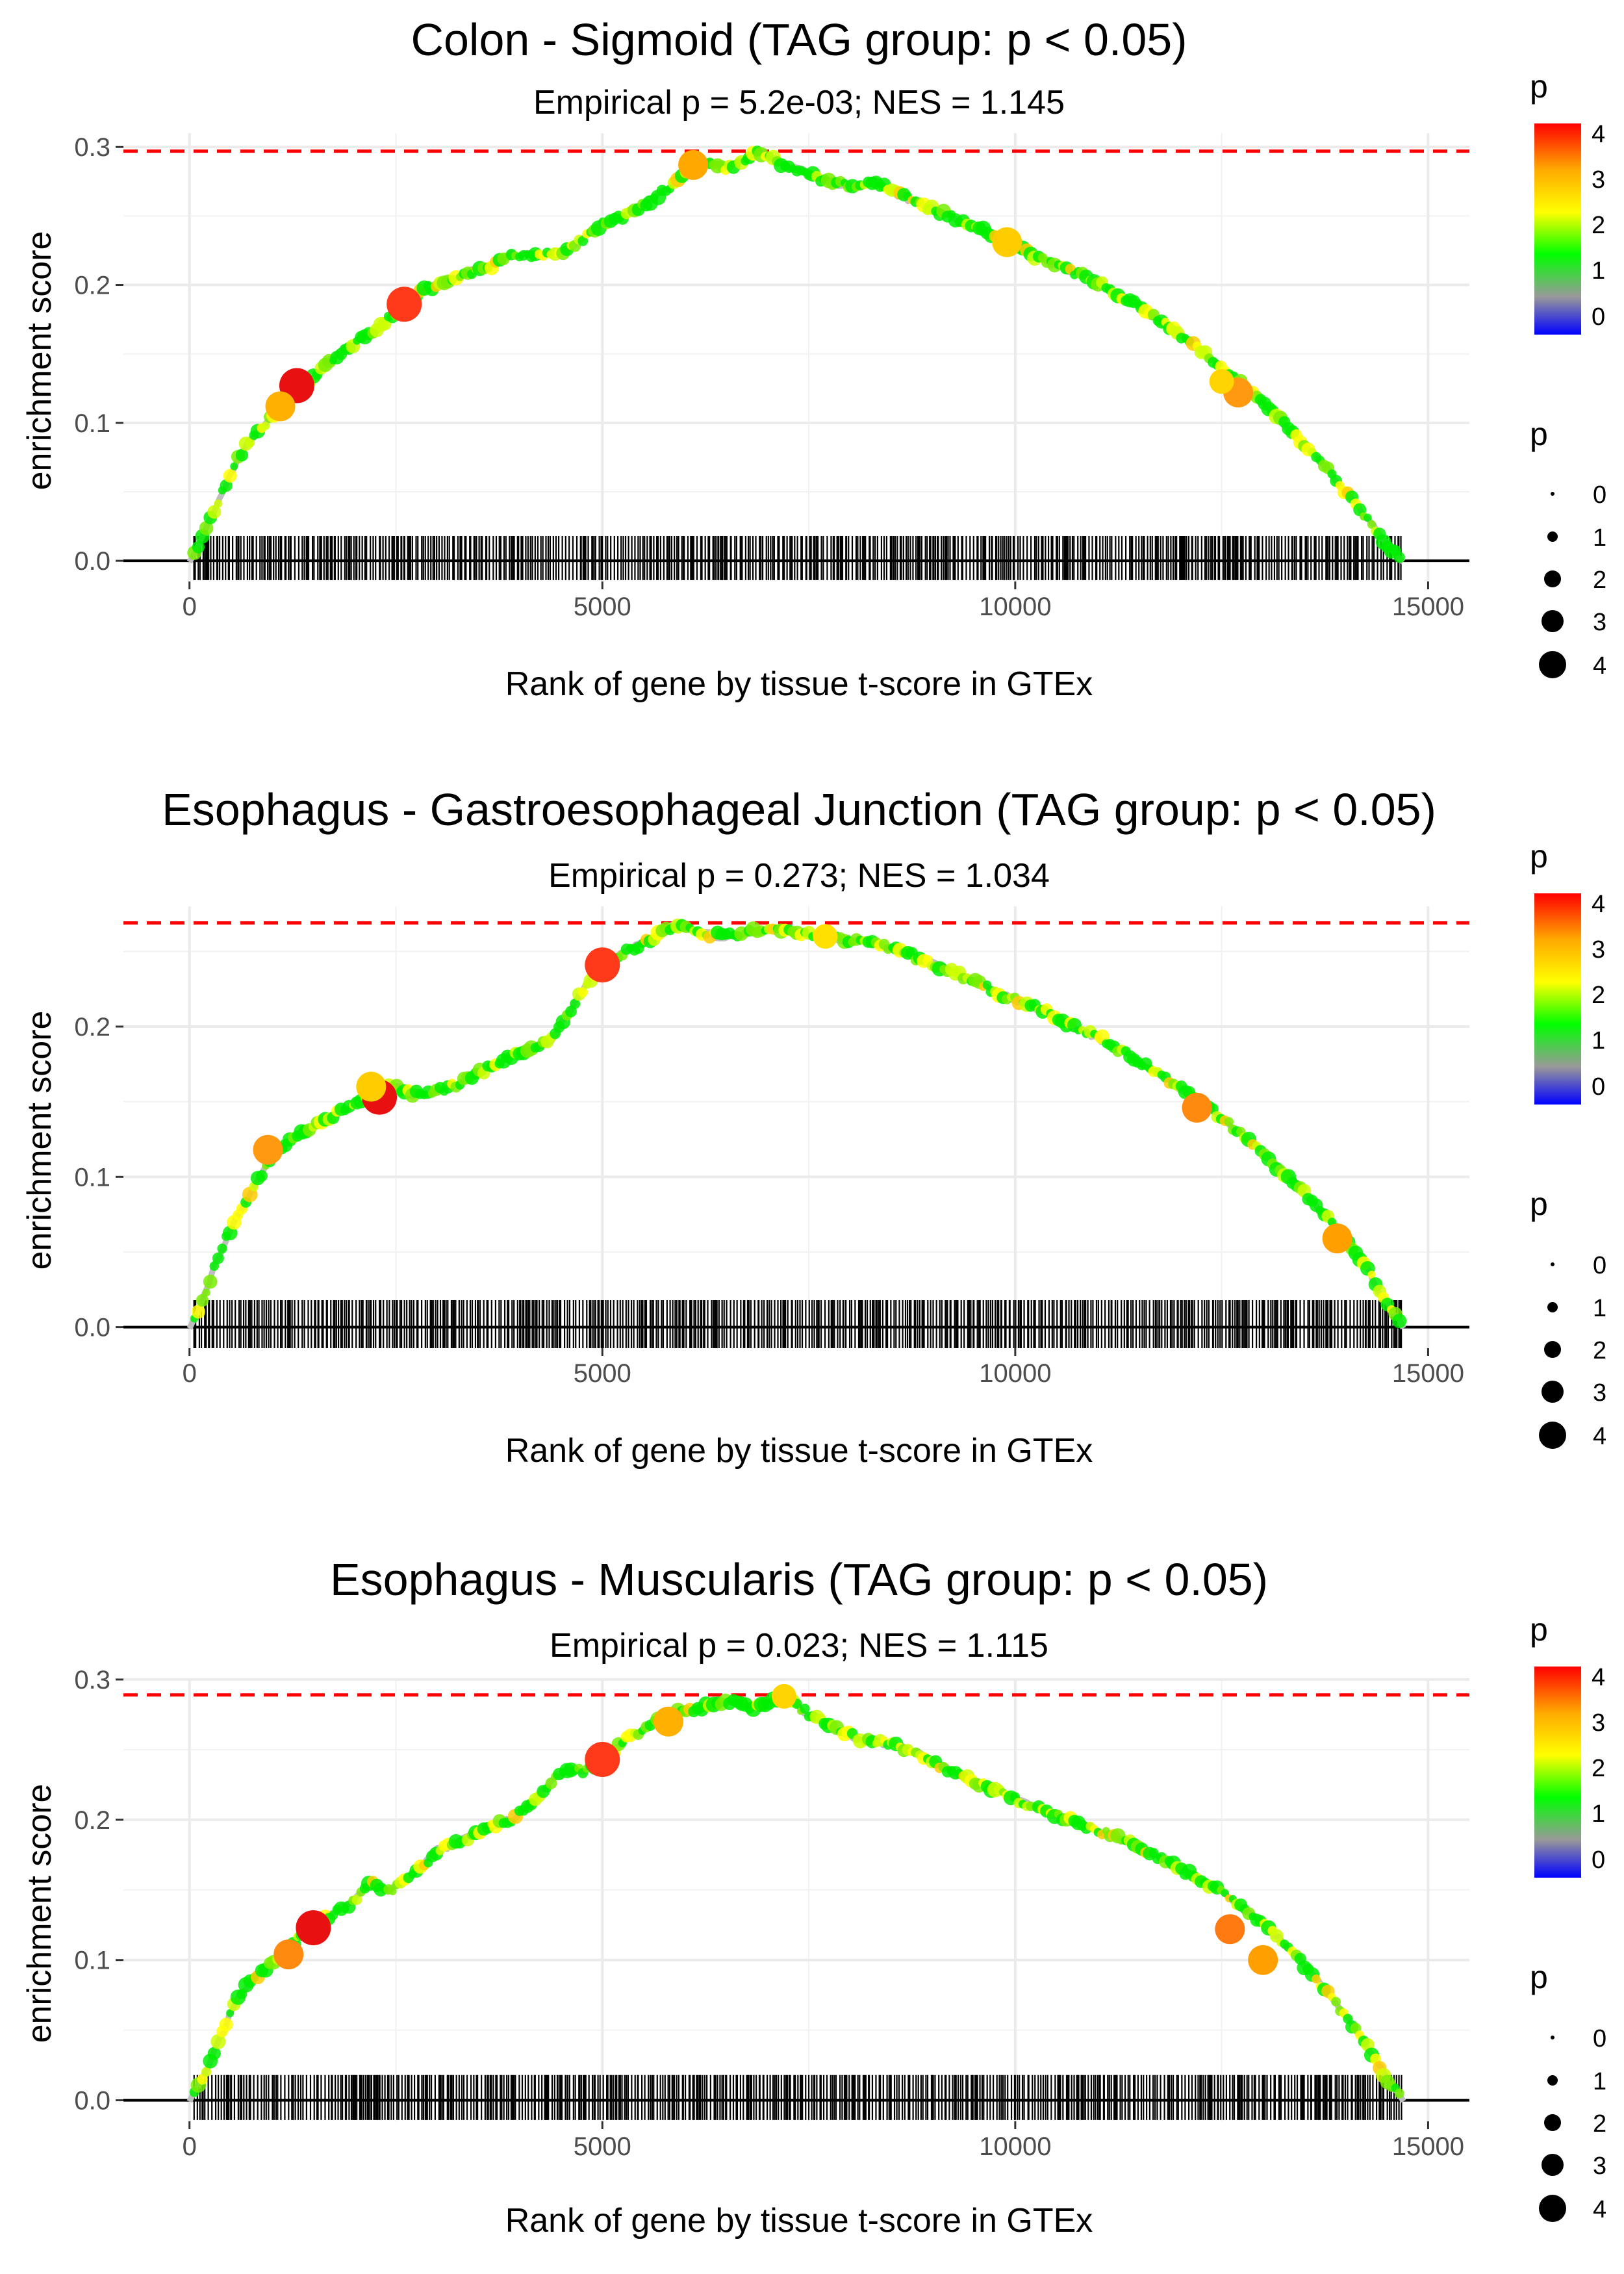 This screenshot has height=2274, width=1624. Describe the element at coordinates (799, 102) in the screenshot. I see `panel-subtitle: Empirical p = 5.2e-03; NES = 1.145` at that location.